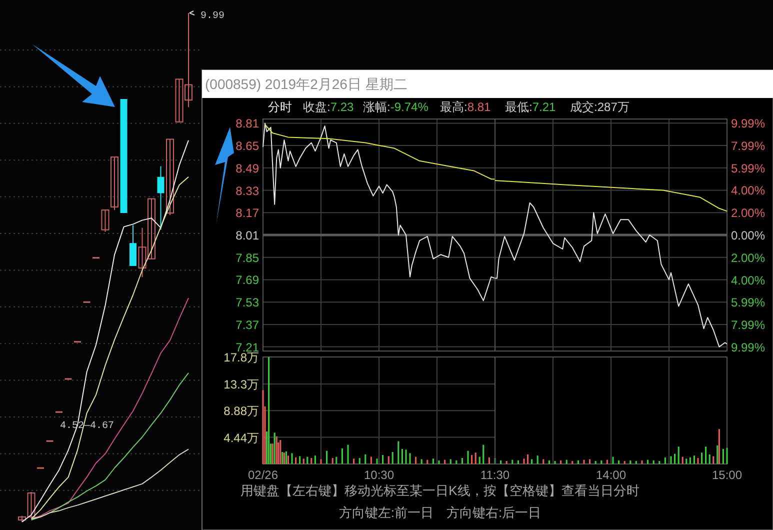 This screenshot has width=773, height=530. Describe the element at coordinates (248, 235) in the screenshot. I see `y-tick-label: 8.01` at that location.